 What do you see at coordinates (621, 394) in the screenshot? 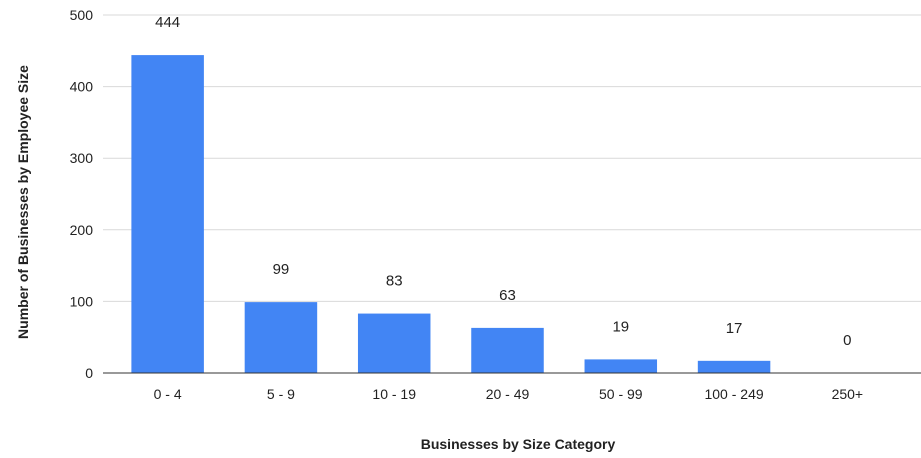
I see `x-tick-label: 50 - 99` at bounding box center [621, 394].